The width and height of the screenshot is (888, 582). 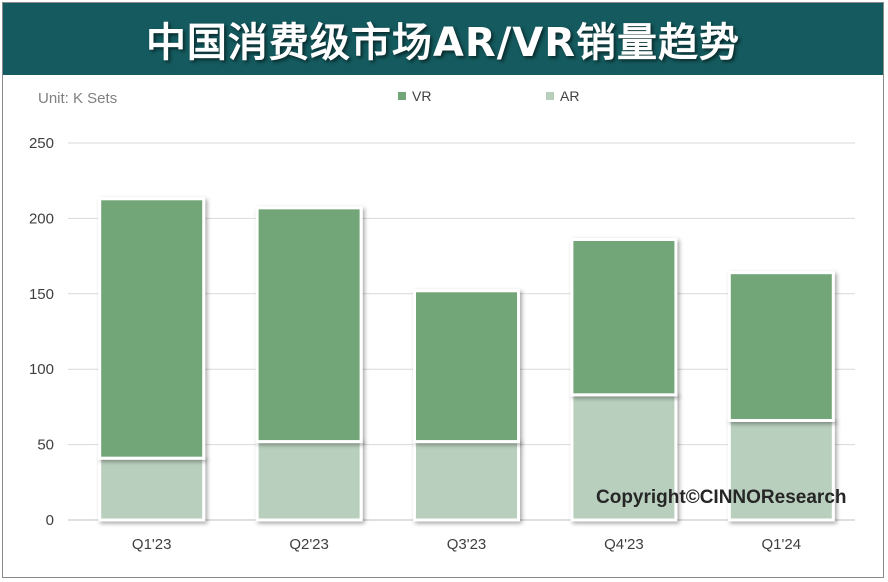 What do you see at coordinates (570, 96) in the screenshot?
I see `legend-ar-label: AR` at bounding box center [570, 96].